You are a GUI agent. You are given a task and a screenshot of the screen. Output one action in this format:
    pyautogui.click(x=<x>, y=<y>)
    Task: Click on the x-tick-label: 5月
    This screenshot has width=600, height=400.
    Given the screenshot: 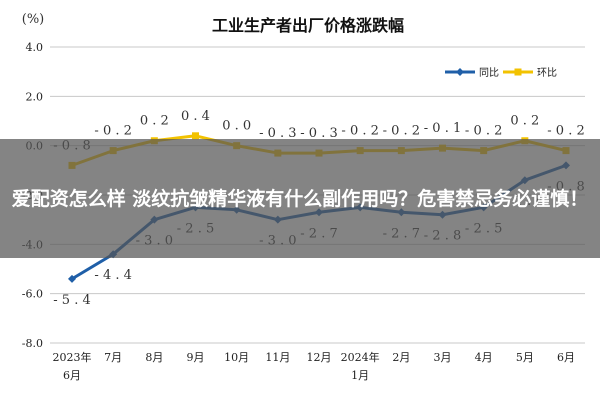 What is the action you would take?
    pyautogui.click(x=525, y=357)
    